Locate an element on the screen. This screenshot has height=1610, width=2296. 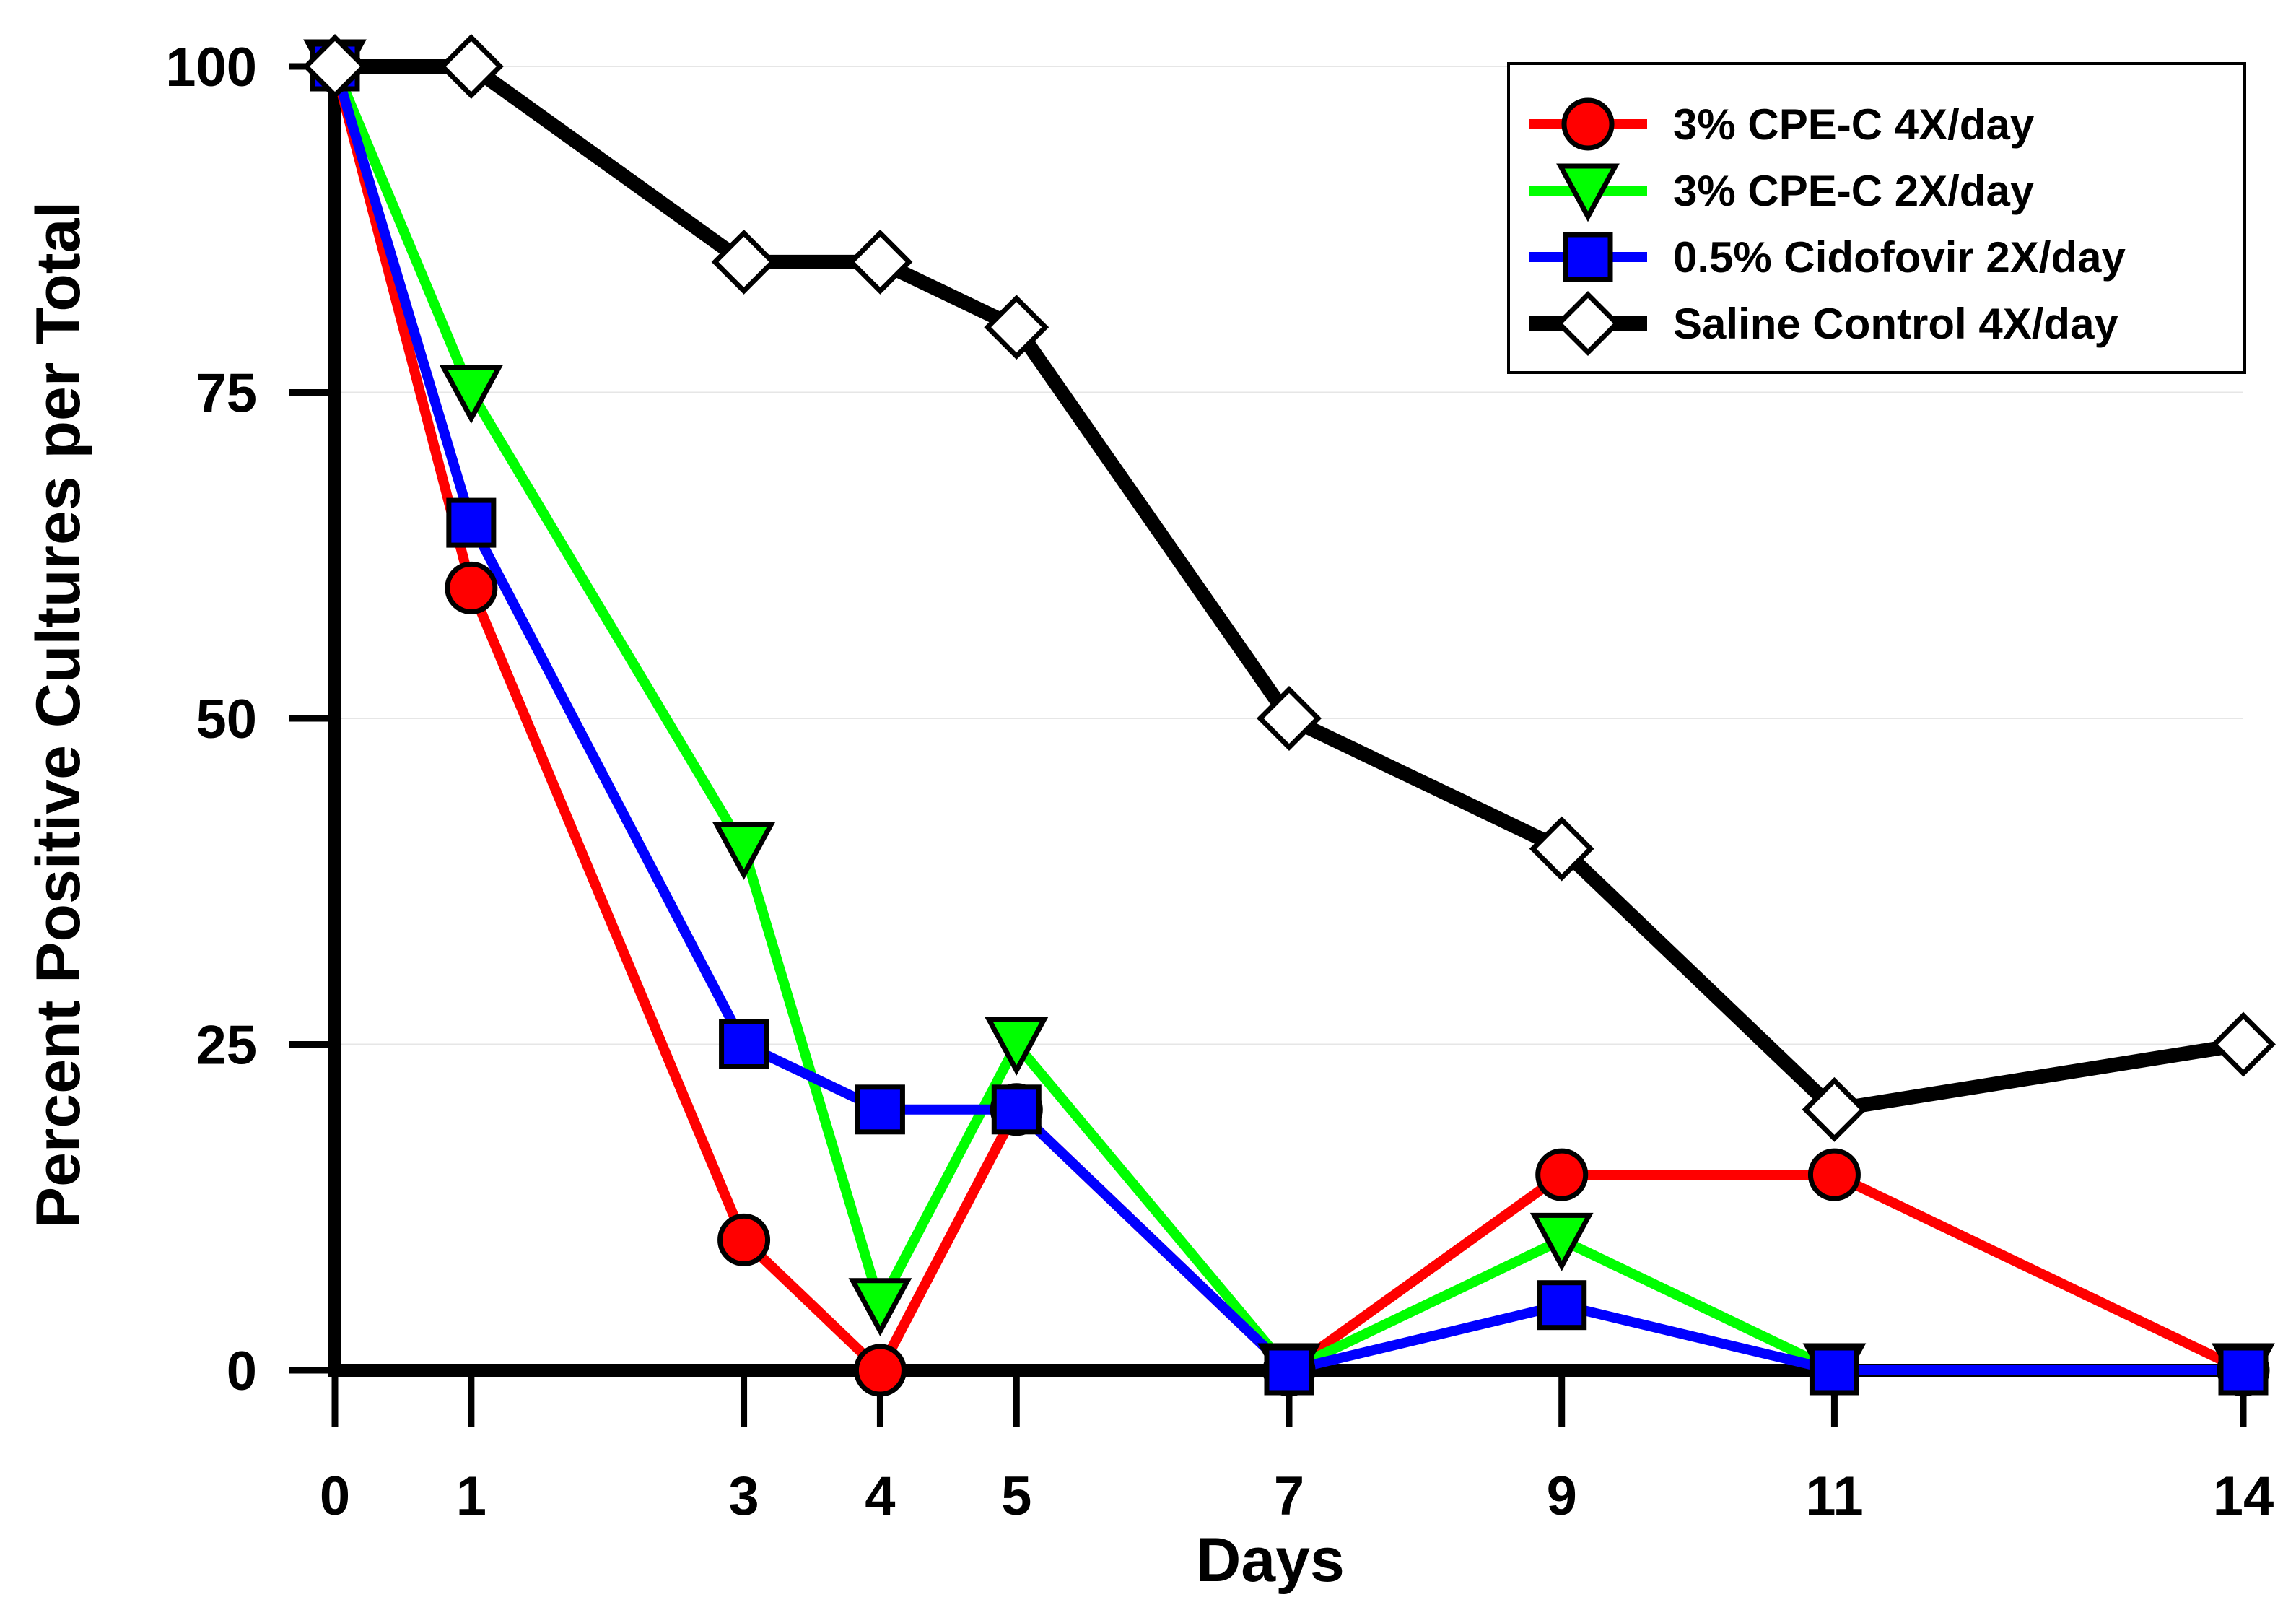
y-tick-label: 0 is located at coordinates (242, 1371).